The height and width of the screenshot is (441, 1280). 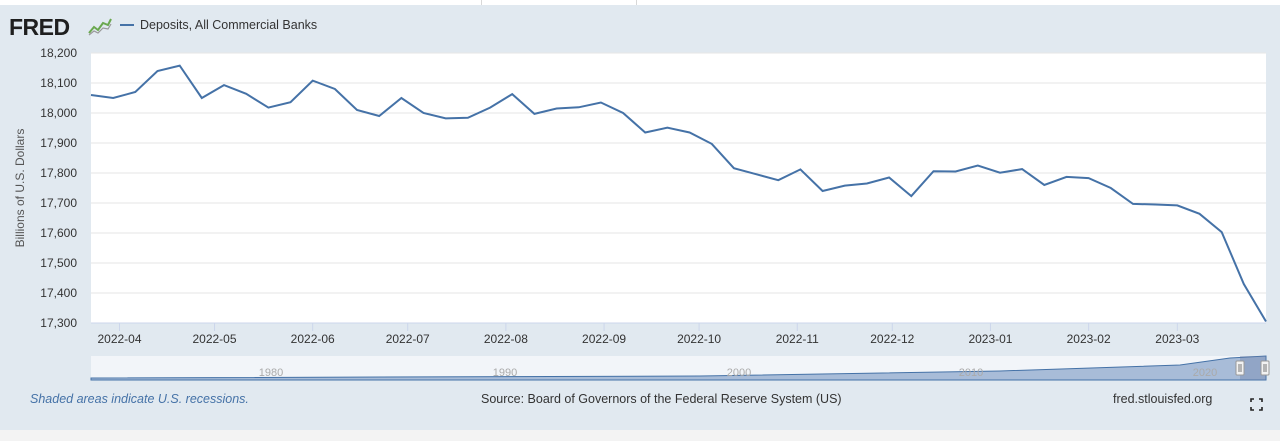 I want to click on footer-strip, so click(x=640, y=435).